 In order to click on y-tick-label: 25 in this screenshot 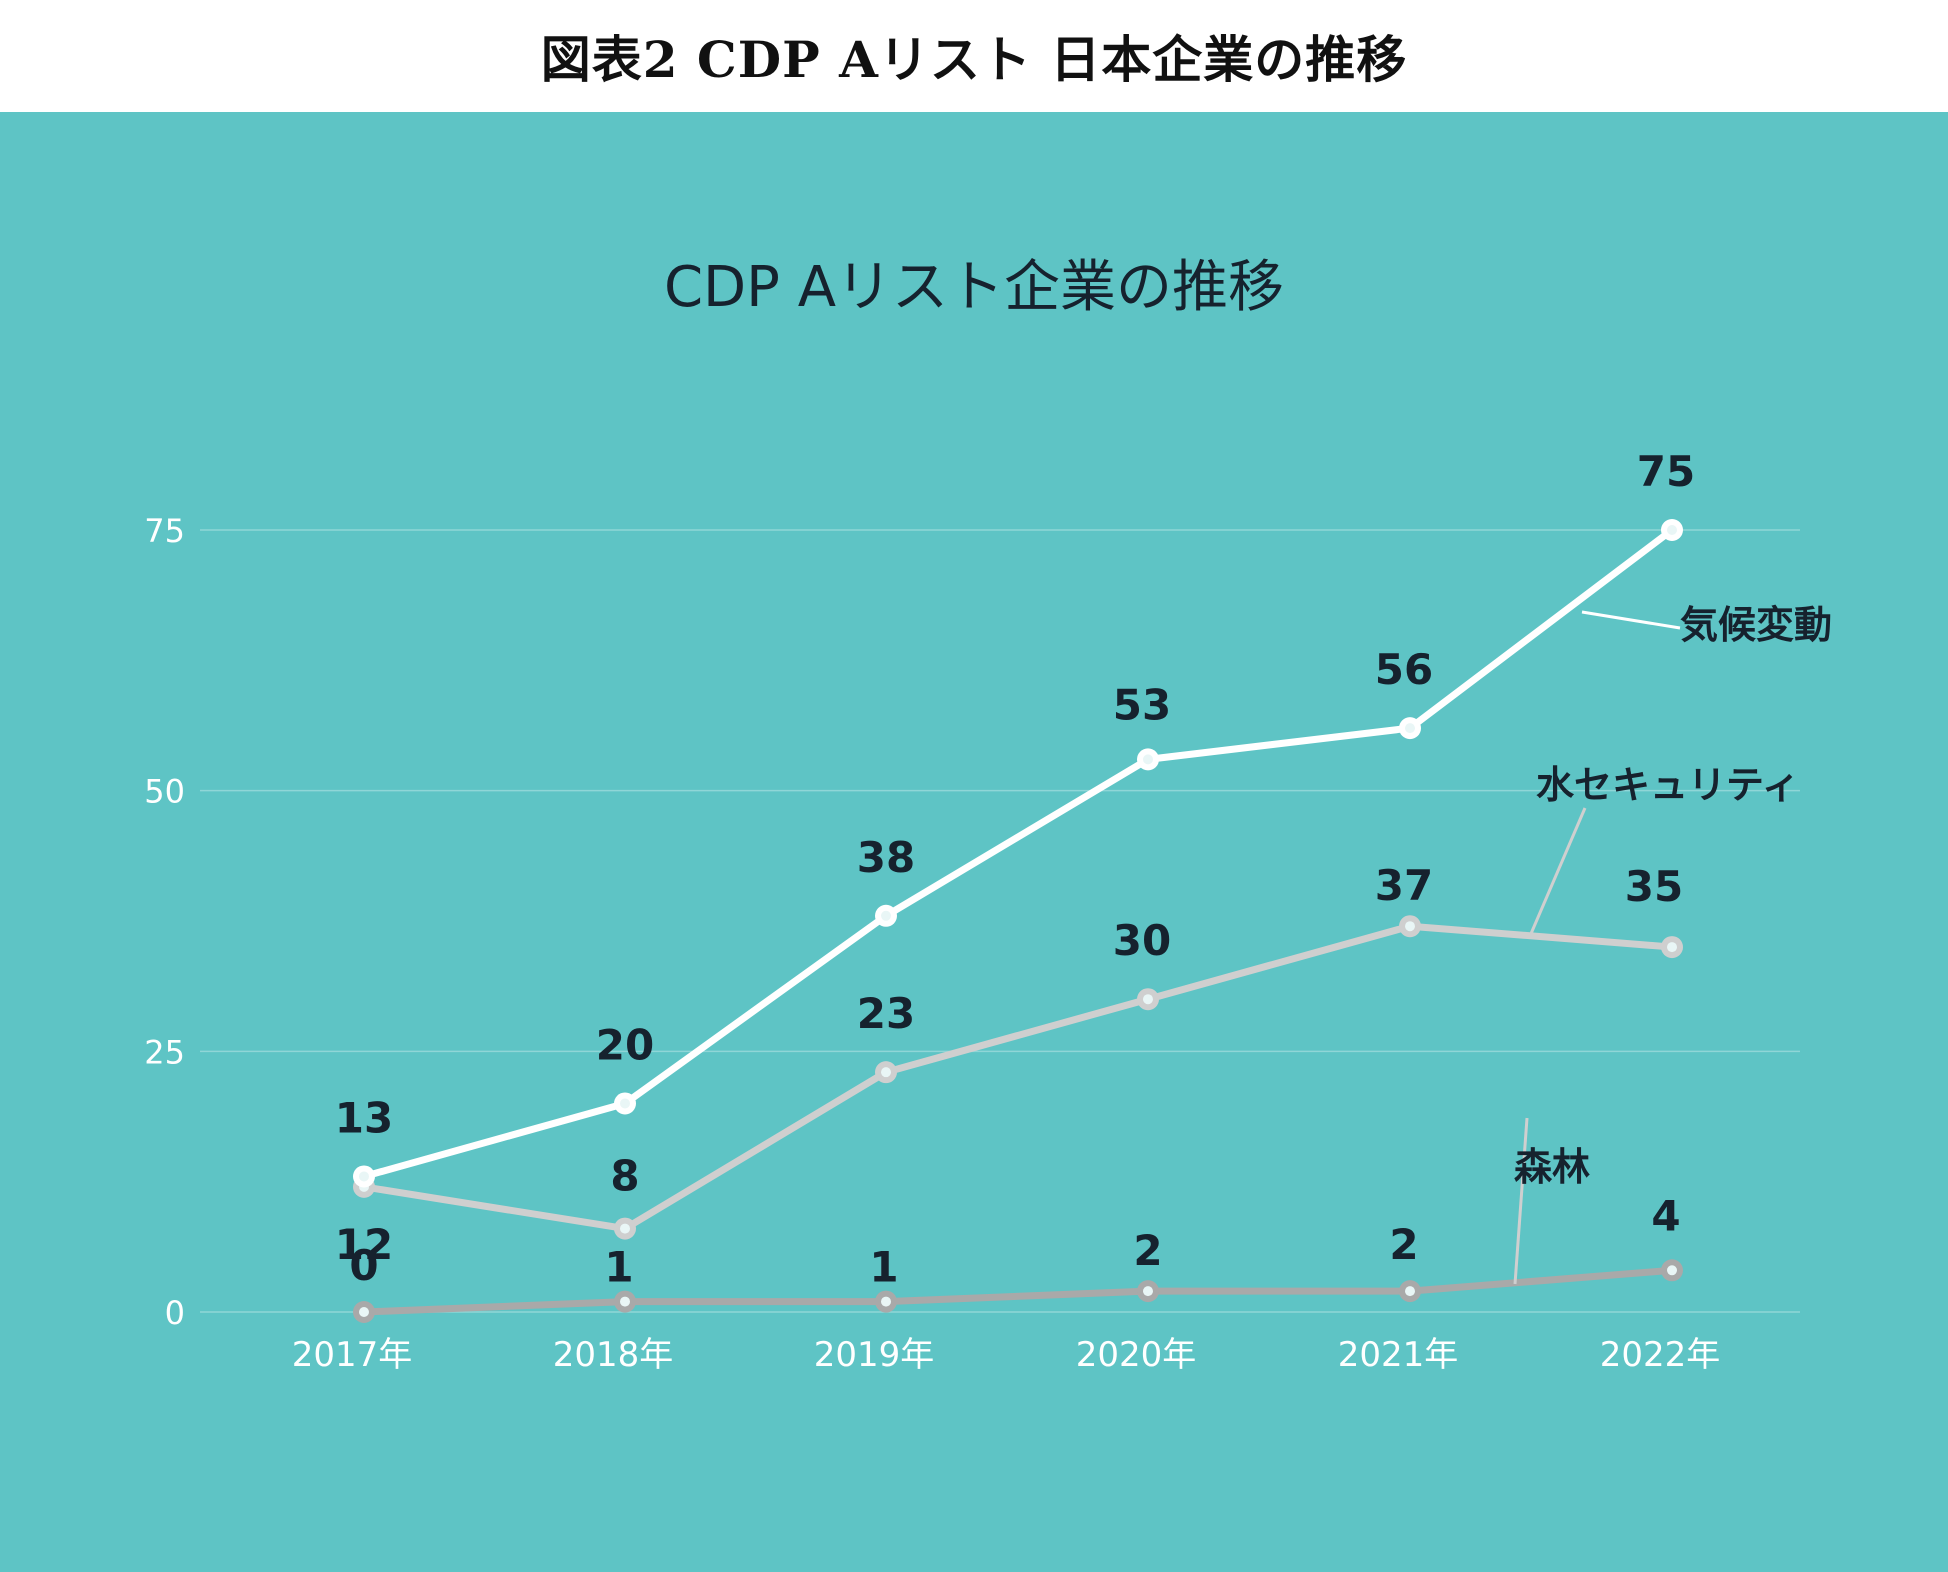, I will do `click(164, 1052)`.